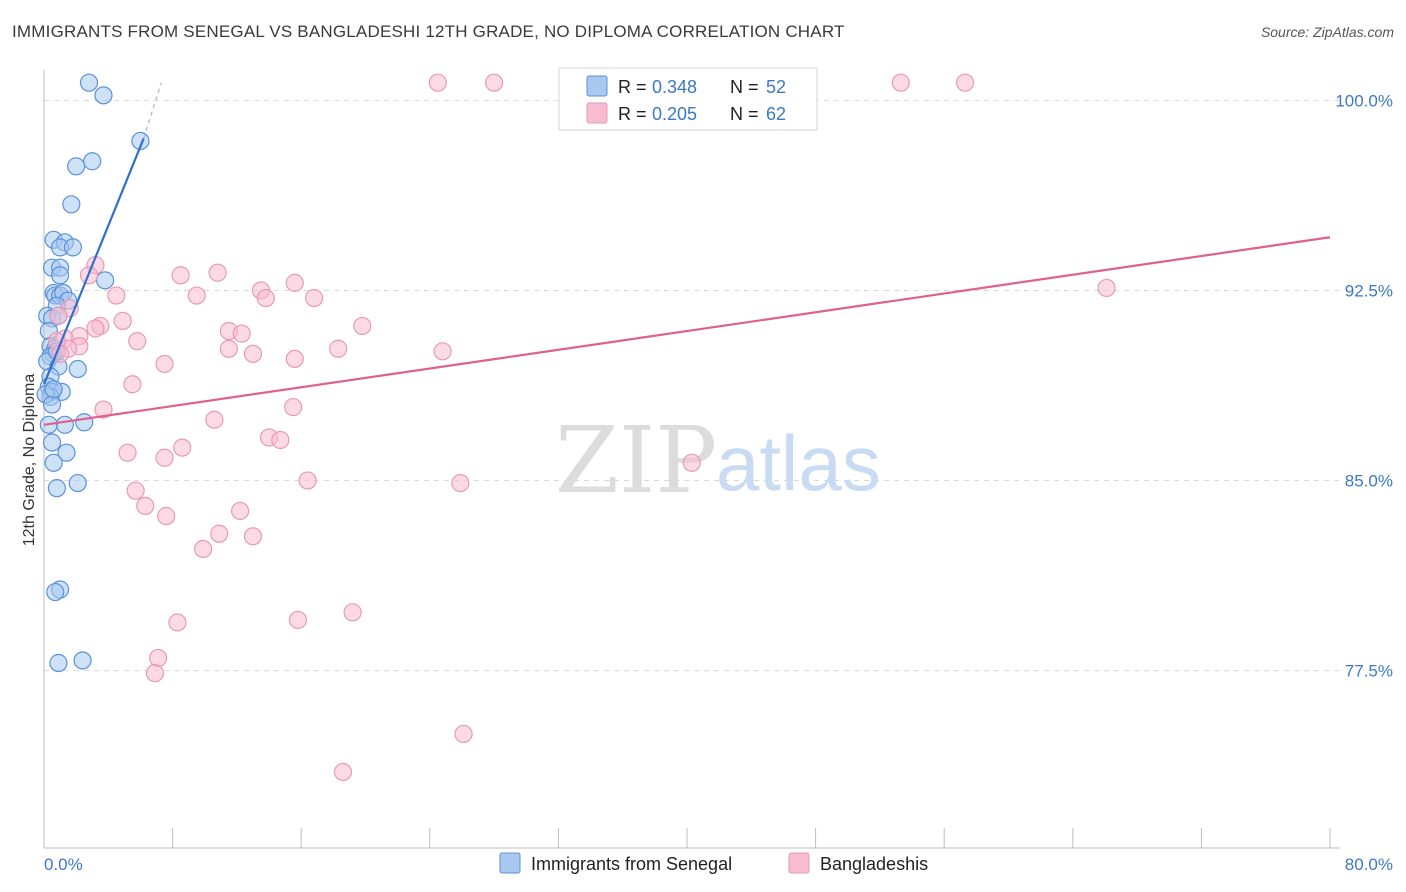  What do you see at coordinates (798, 463) in the screenshot?
I see `watermark-atlas: atlas` at bounding box center [798, 463].